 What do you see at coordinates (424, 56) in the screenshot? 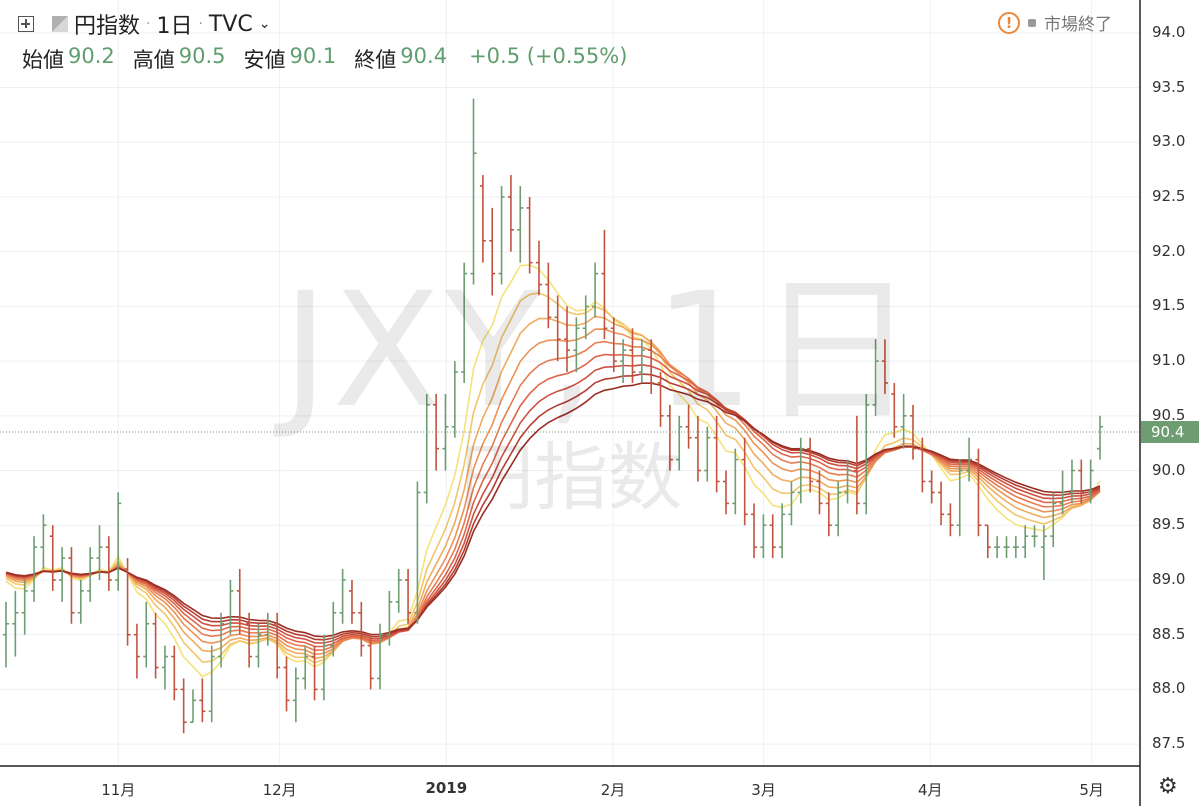
I see `close-value: 90.4` at bounding box center [424, 56].